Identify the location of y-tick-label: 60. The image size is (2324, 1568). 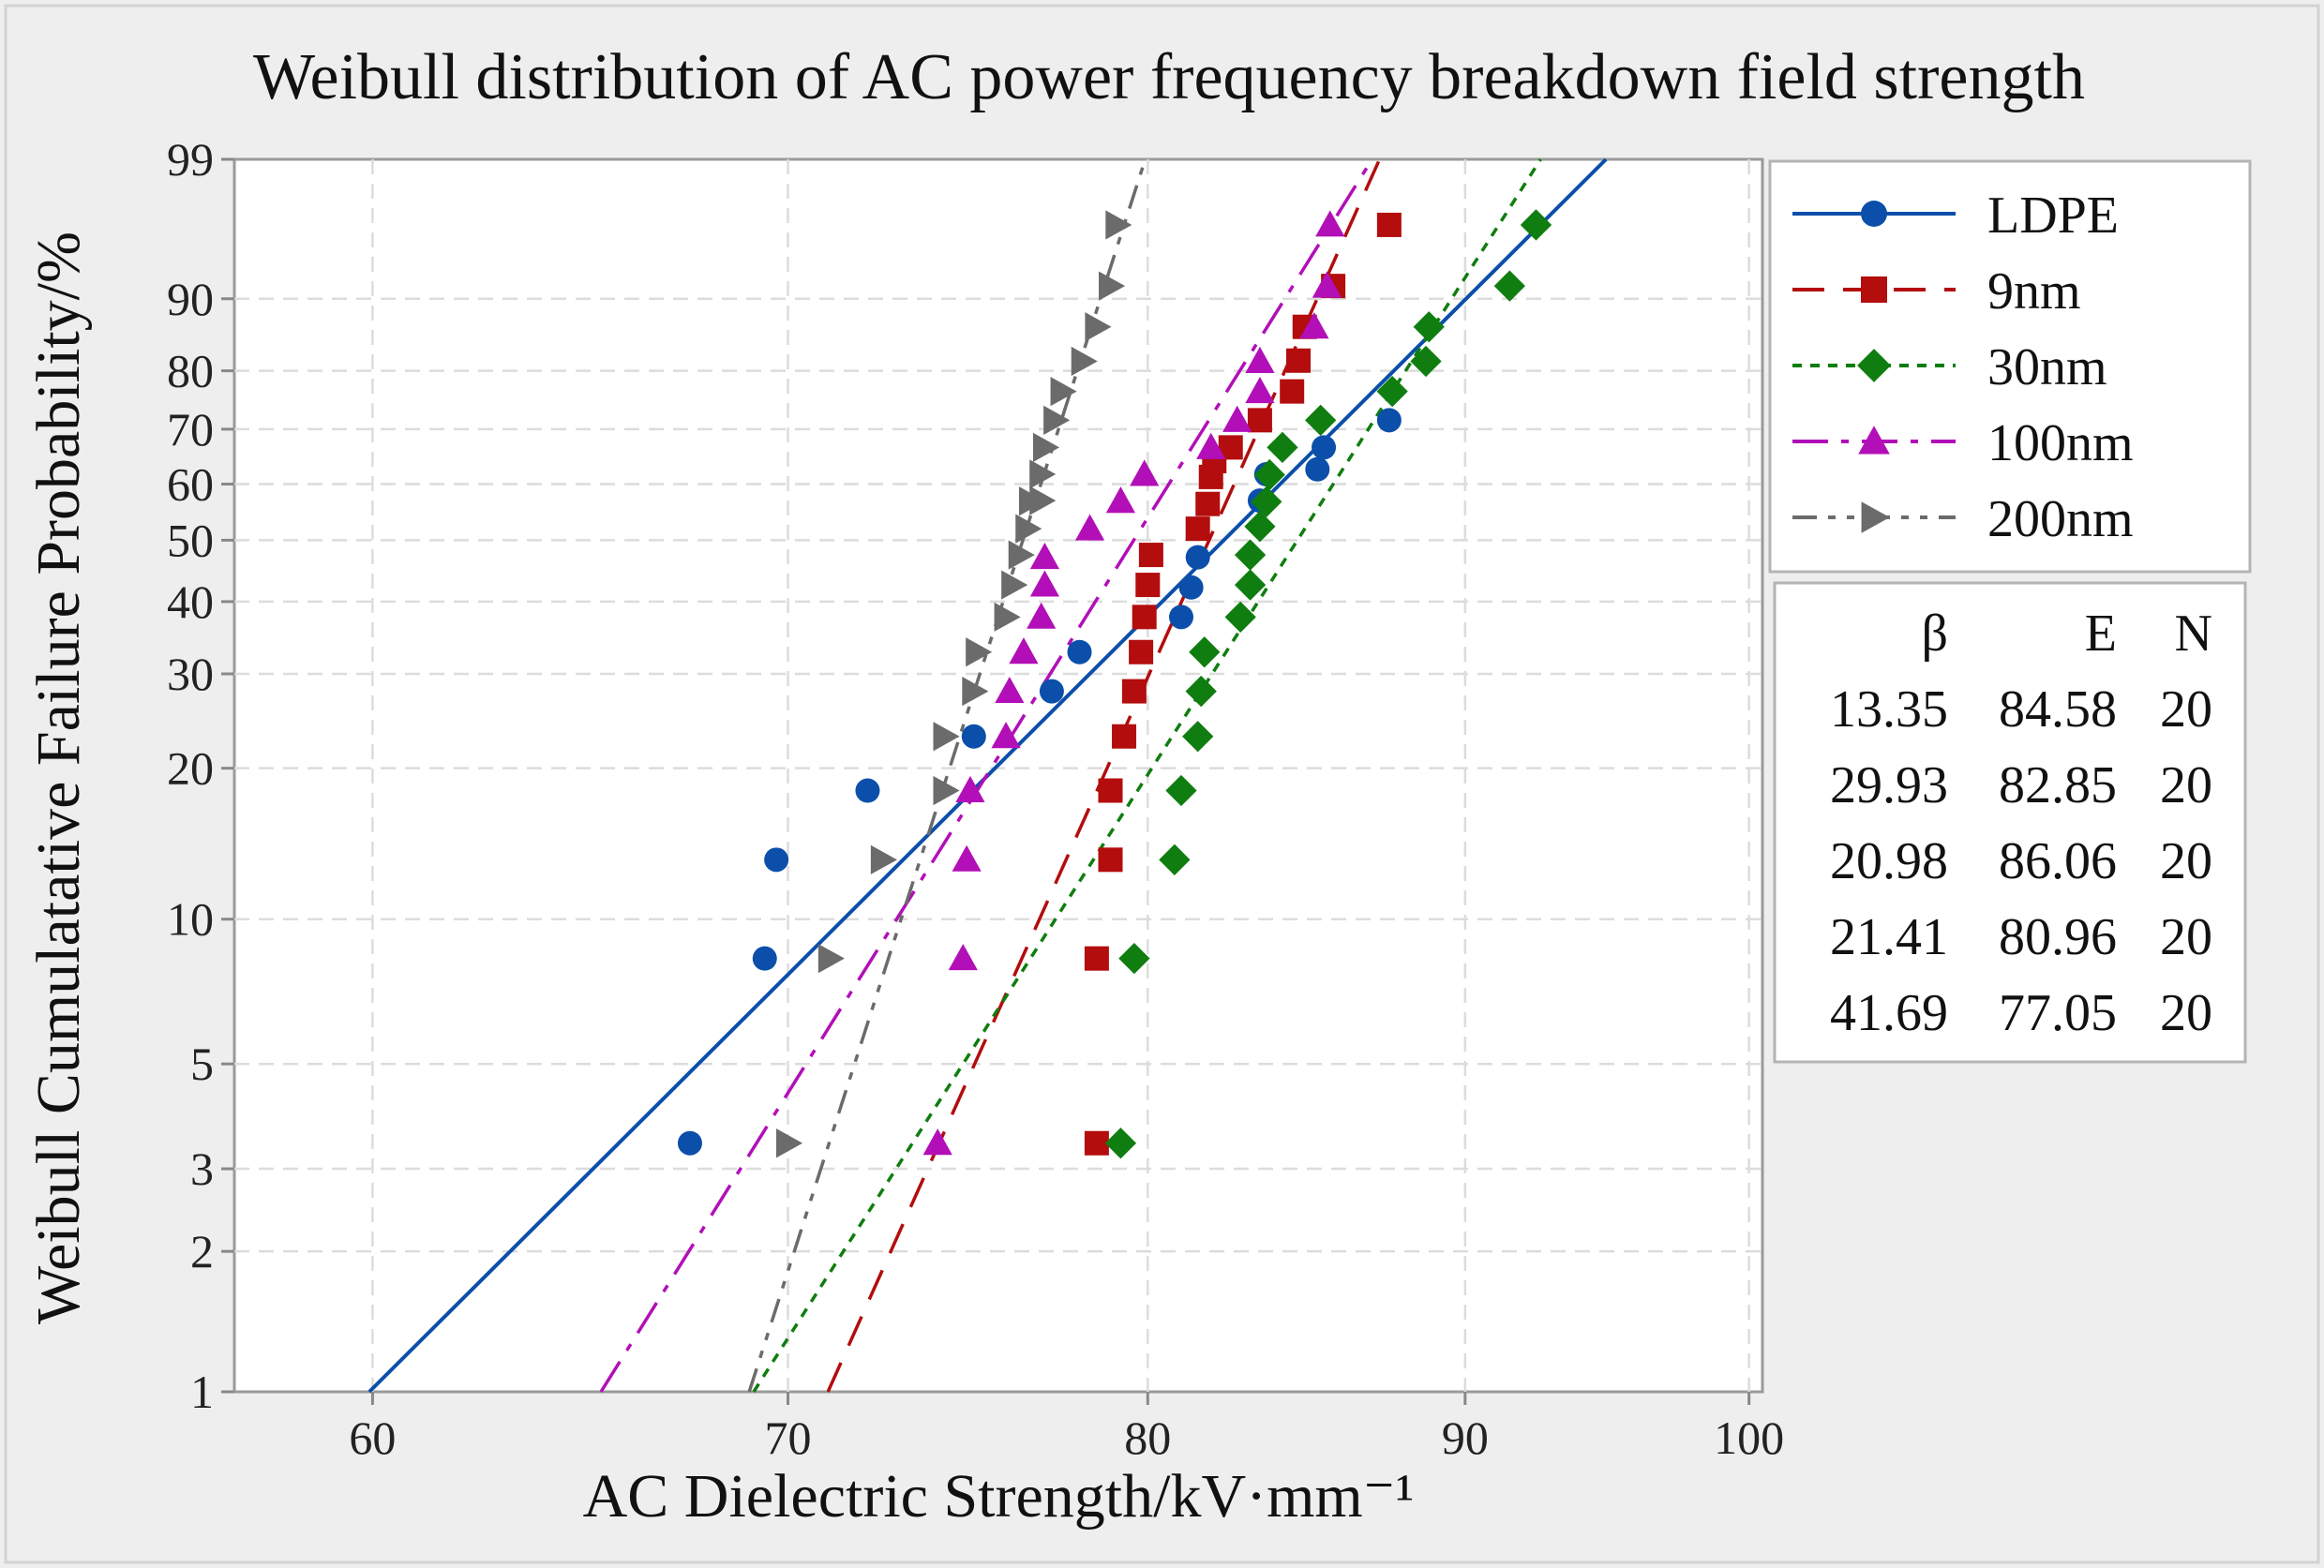
(191, 484).